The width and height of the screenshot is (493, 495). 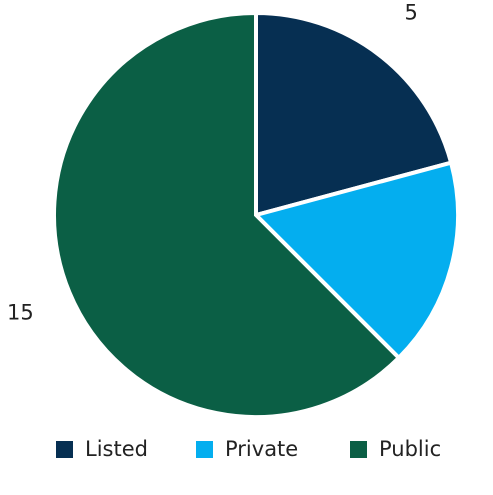 What do you see at coordinates (358, 449) in the screenshot?
I see `legend-swatch-public` at bounding box center [358, 449].